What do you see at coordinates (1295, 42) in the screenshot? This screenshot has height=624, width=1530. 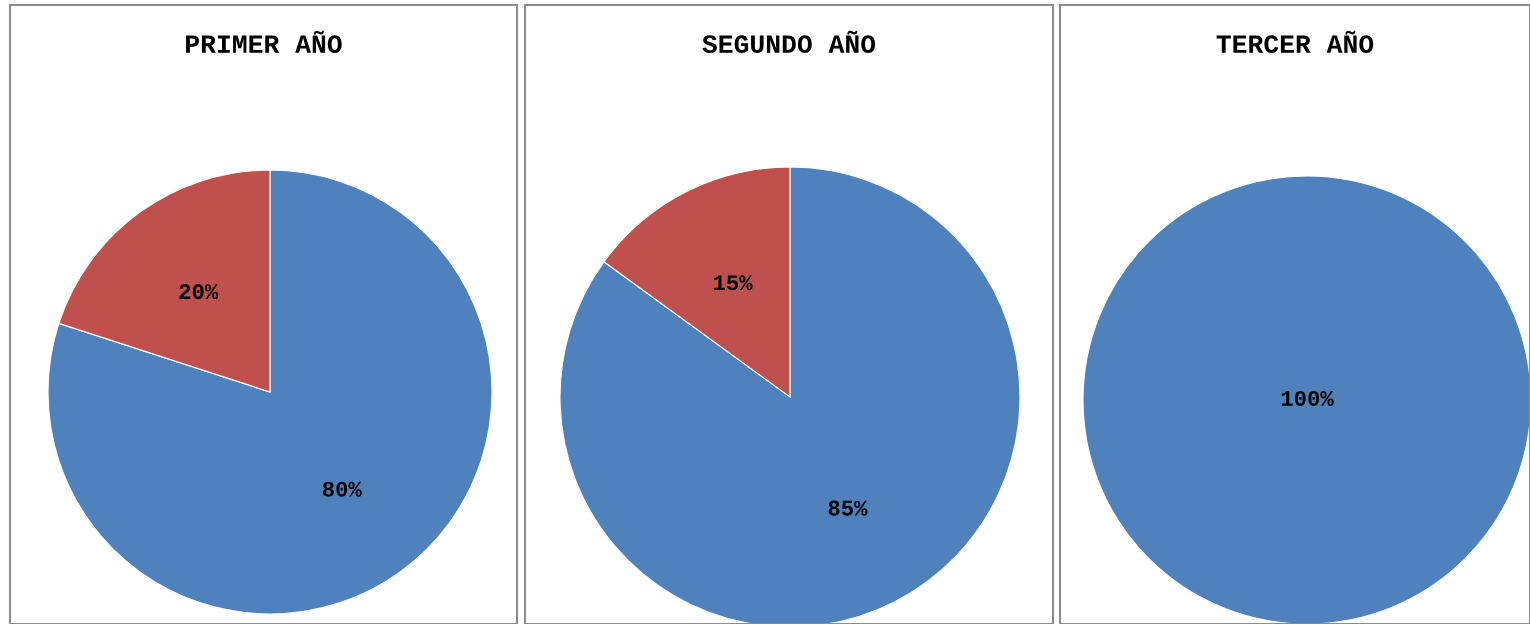 I see `chart-title: TERCER AÑO` at bounding box center [1295, 42].